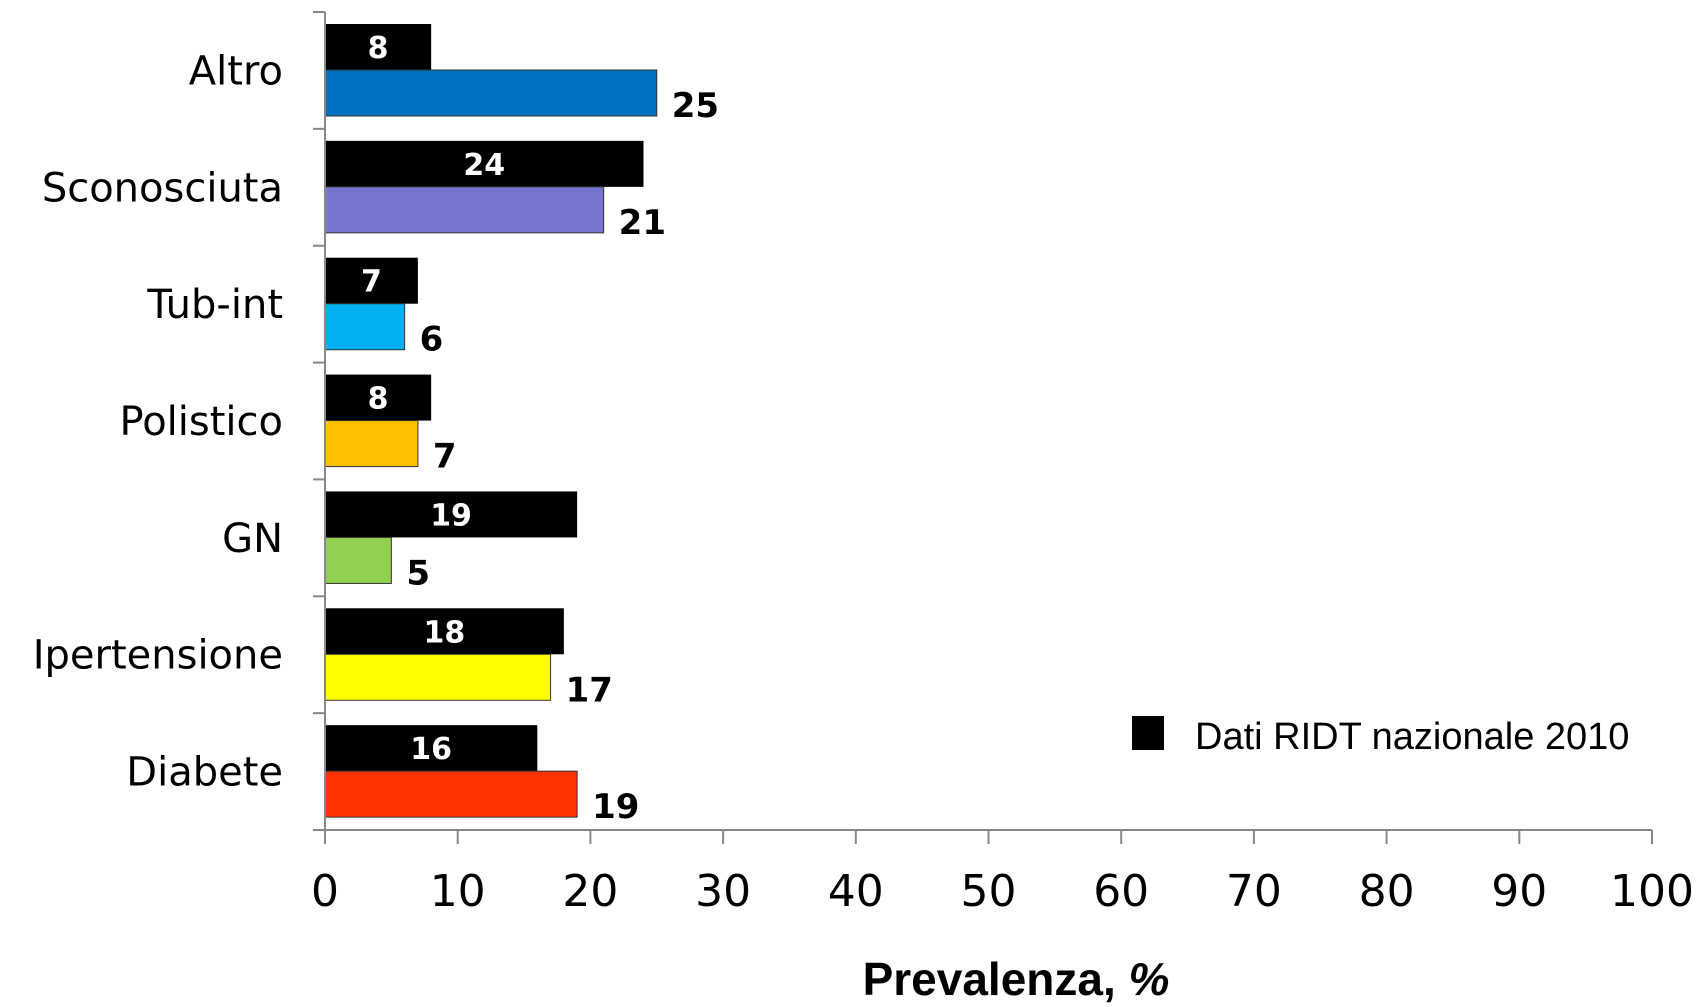 This screenshot has height=1007, width=1700. I want to click on x-tick-label-10: 10, so click(458, 891).